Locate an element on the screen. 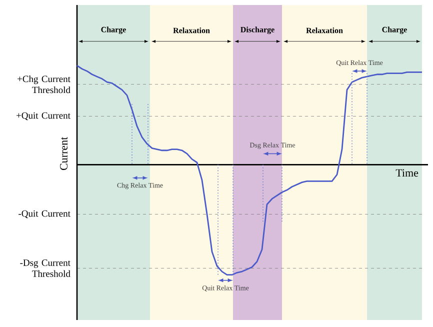 The height and width of the screenshot is (327, 433). x-axis-title: Time is located at coordinates (407, 173).